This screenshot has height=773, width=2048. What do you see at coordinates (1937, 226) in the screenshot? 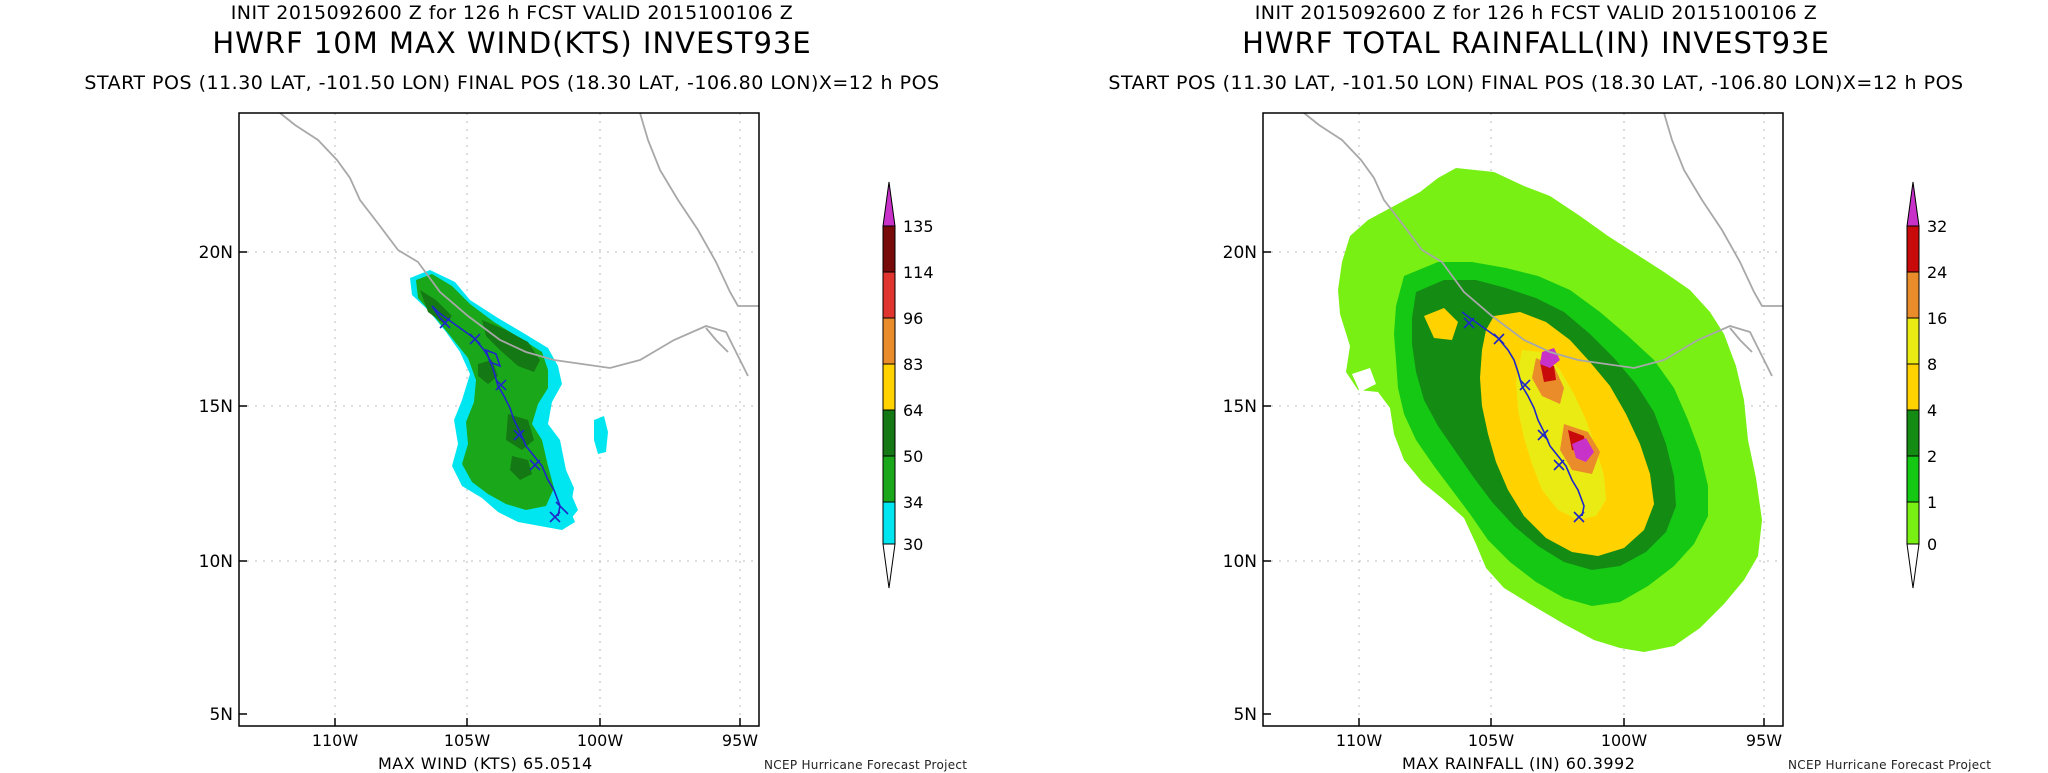
I see `rain-colorbar-label: 32` at bounding box center [1937, 226].